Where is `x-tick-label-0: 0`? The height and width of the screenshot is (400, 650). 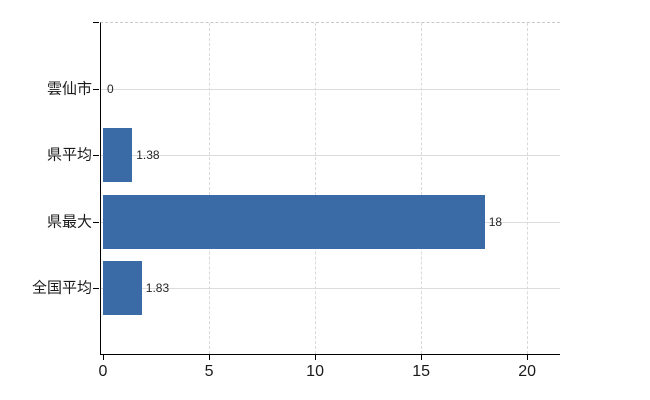
x-tick-label-0: 0 is located at coordinates (103, 371).